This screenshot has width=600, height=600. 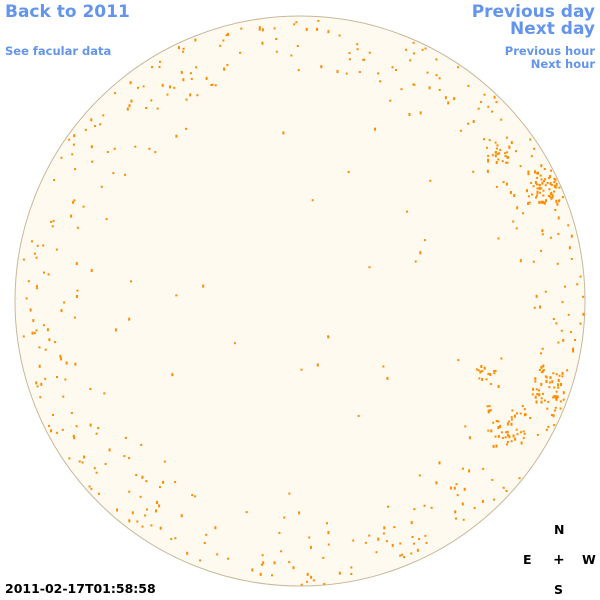 What do you see at coordinates (549, 51) in the screenshot?
I see `previous-hour-link: Previous hour` at bounding box center [549, 51].